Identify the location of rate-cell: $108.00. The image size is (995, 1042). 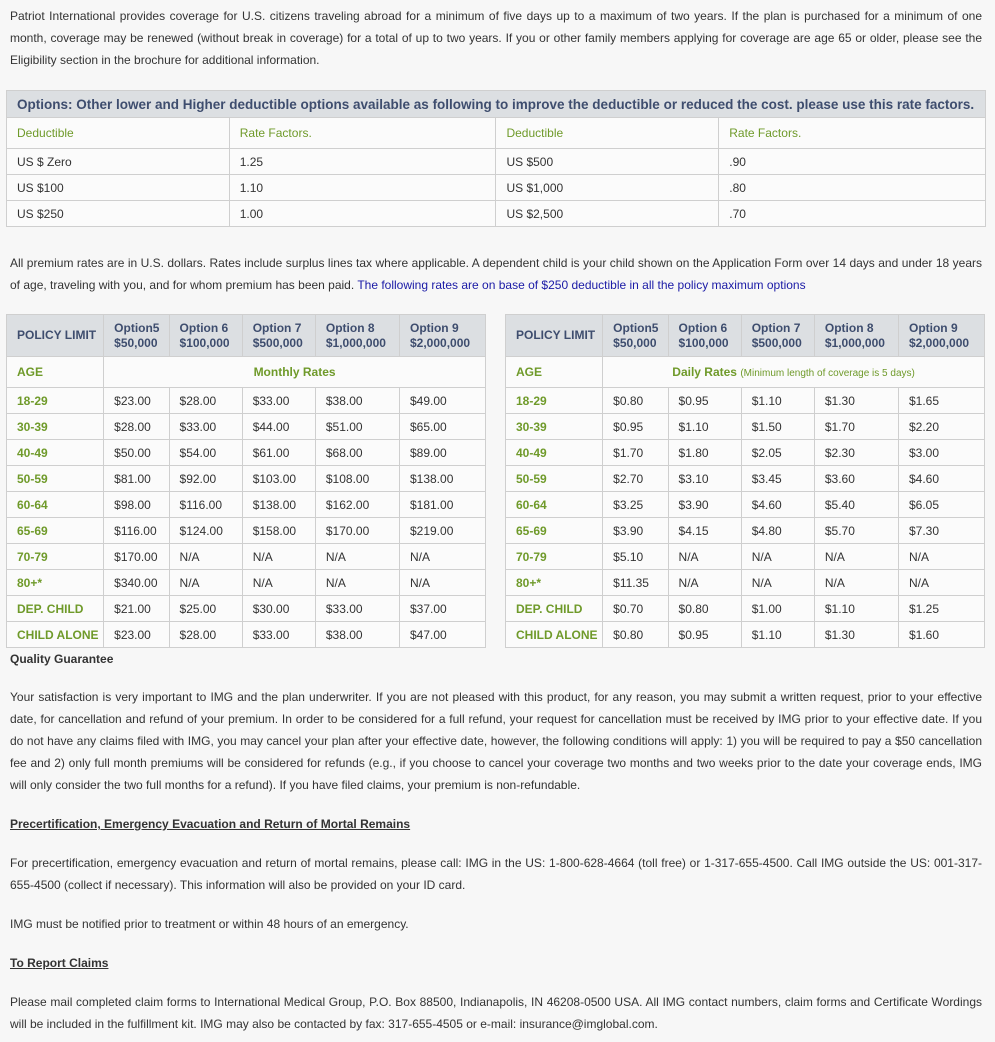
(357, 478).